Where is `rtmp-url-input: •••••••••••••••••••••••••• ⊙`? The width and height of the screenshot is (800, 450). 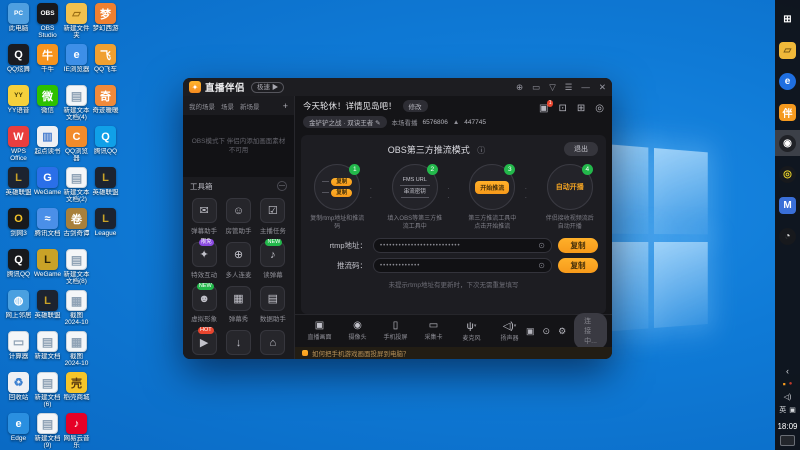 rtmp-url-input: •••••••••••••••••••••••••• ⊙ is located at coordinates (462, 245).